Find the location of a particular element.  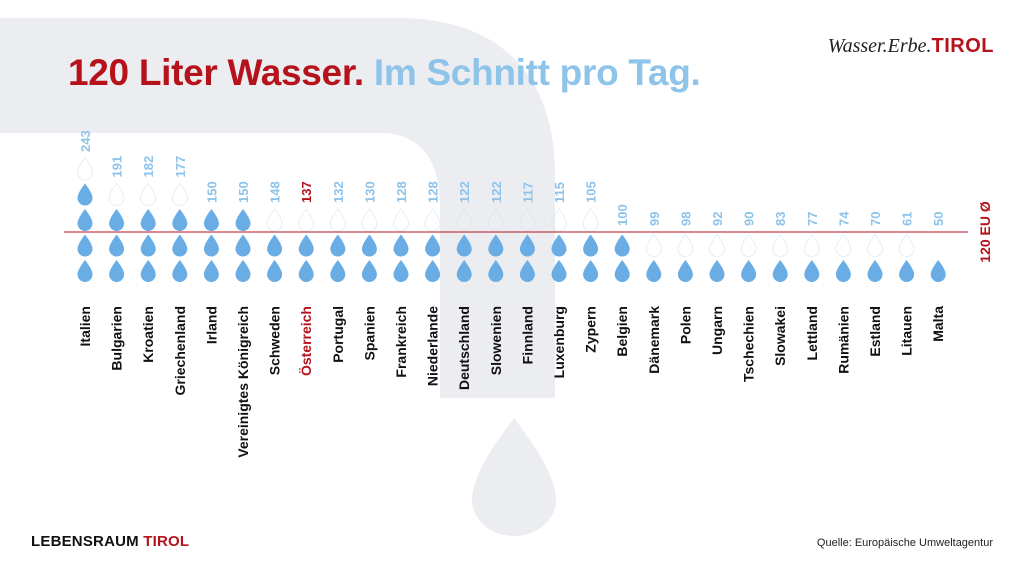

source-note: Quelle: Europäische Umweltagentur is located at coordinates (904, 543).